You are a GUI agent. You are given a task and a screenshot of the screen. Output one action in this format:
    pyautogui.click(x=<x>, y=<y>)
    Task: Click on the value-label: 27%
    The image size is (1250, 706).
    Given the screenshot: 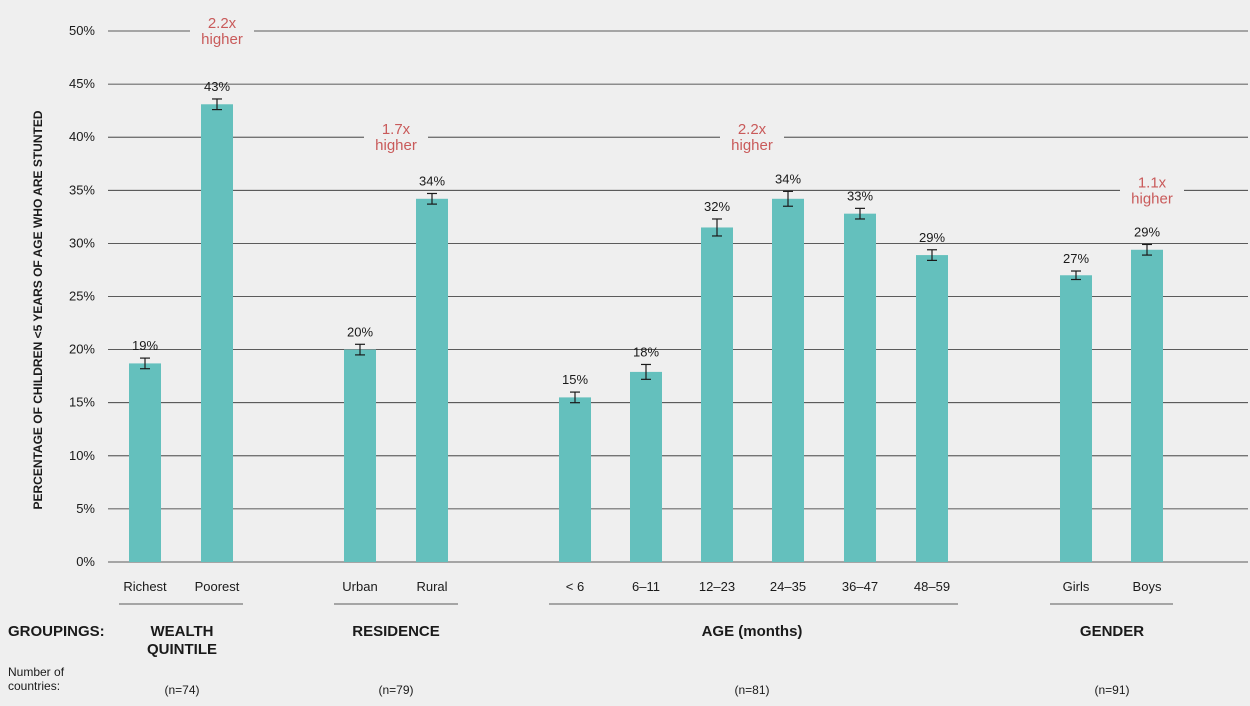 What is the action you would take?
    pyautogui.click(x=1076, y=258)
    